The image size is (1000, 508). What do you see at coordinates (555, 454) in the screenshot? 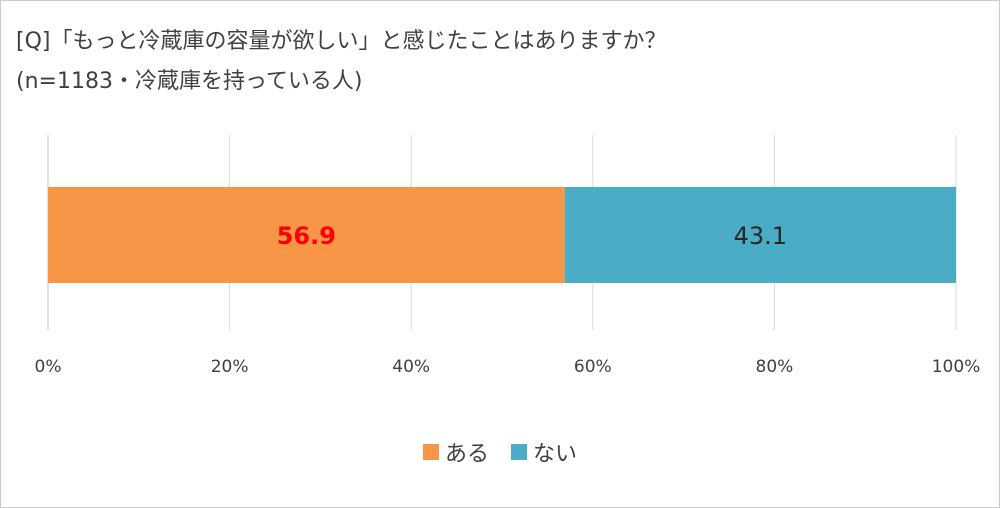
I see `legend-label: ない` at bounding box center [555, 454].